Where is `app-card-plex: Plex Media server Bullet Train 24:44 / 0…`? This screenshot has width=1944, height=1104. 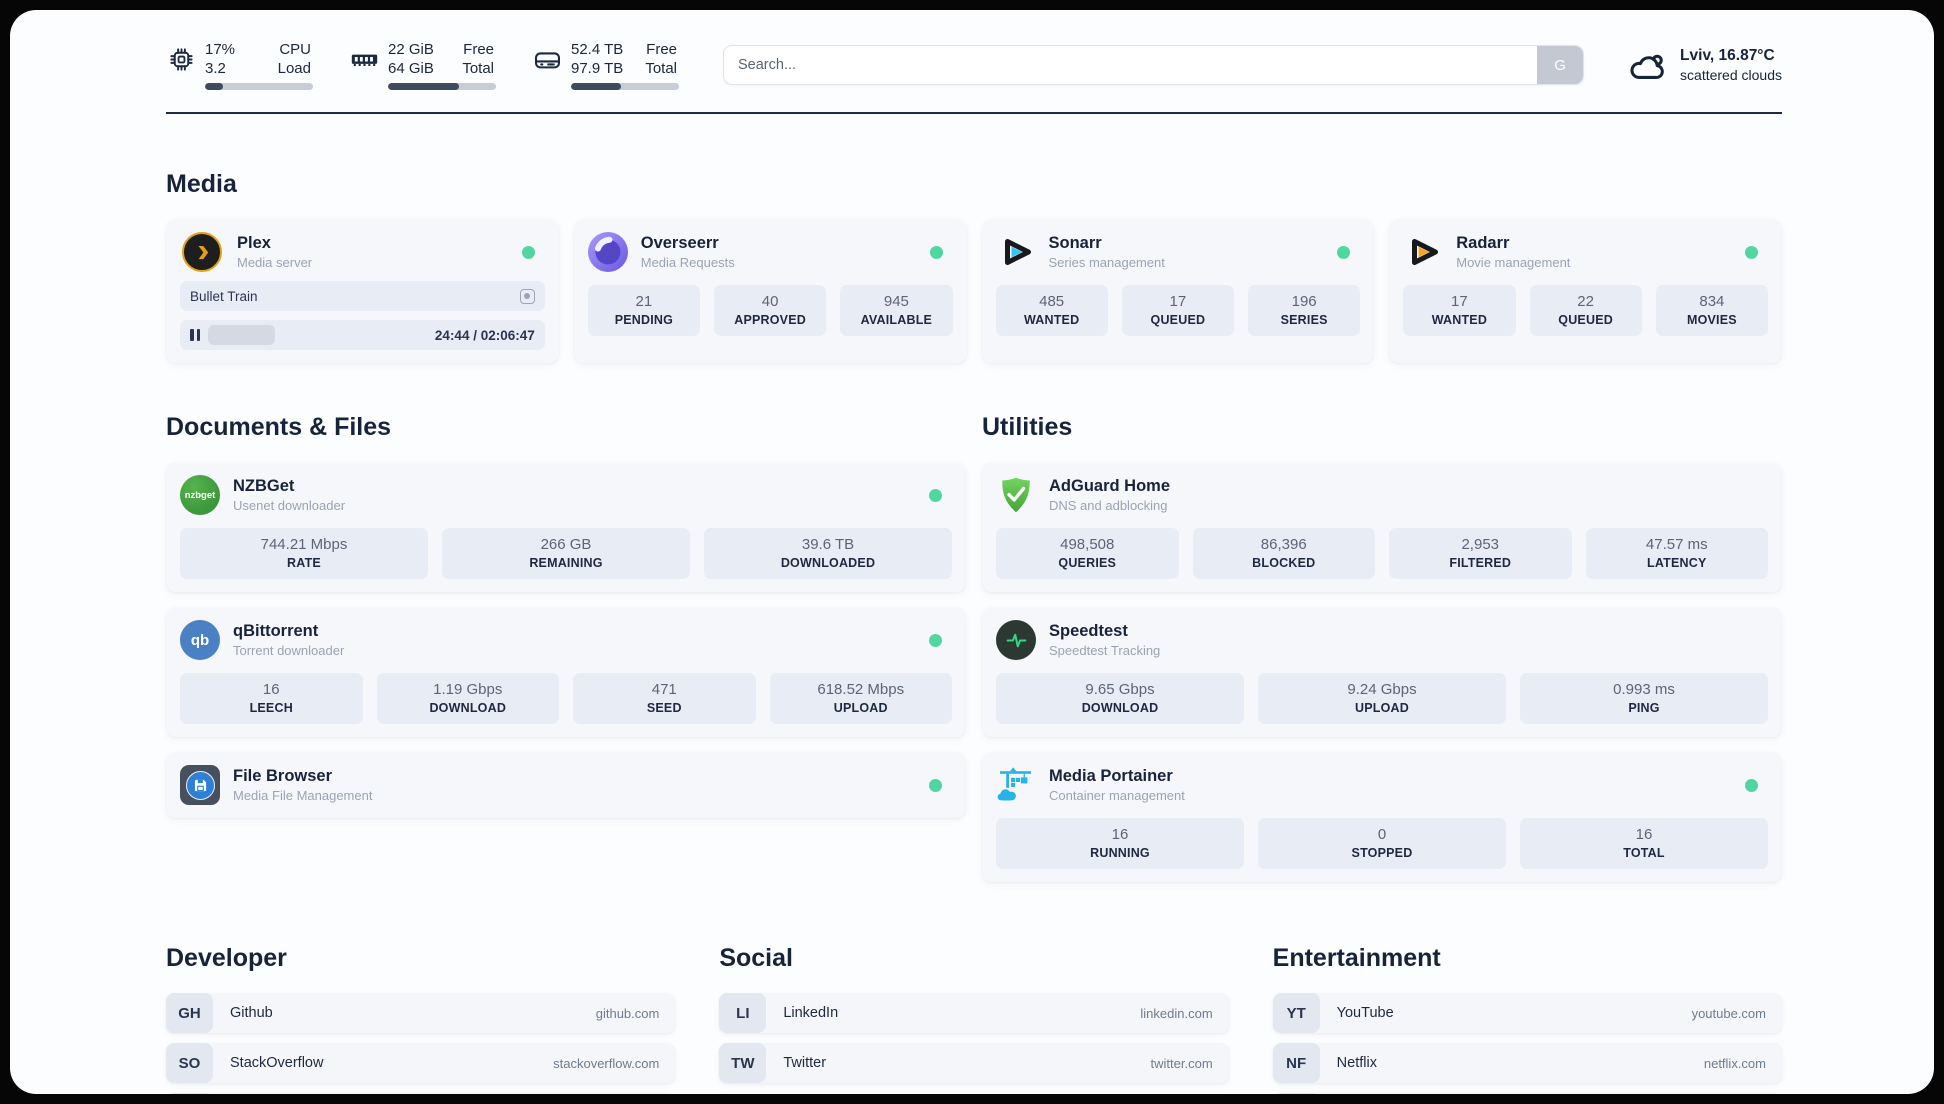 app-card-plex: Plex Media server Bullet Train 24:44 / 0… is located at coordinates (362, 291).